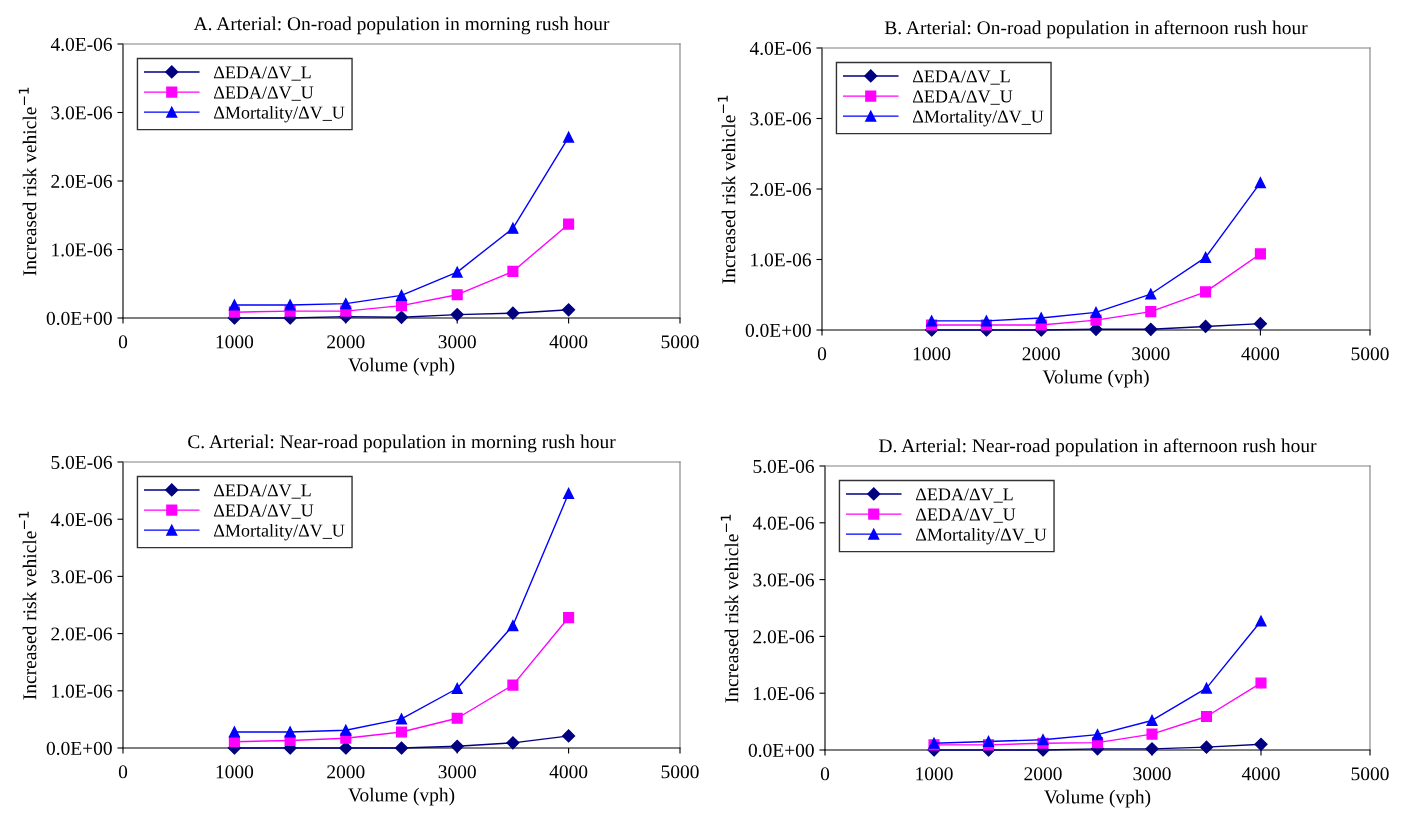 Image resolution: width=1403 pixels, height=817 pixels. Describe the element at coordinates (402, 443) in the screenshot. I see `chart-title: C. Arterial: Near-road population in morning rush hour` at that location.